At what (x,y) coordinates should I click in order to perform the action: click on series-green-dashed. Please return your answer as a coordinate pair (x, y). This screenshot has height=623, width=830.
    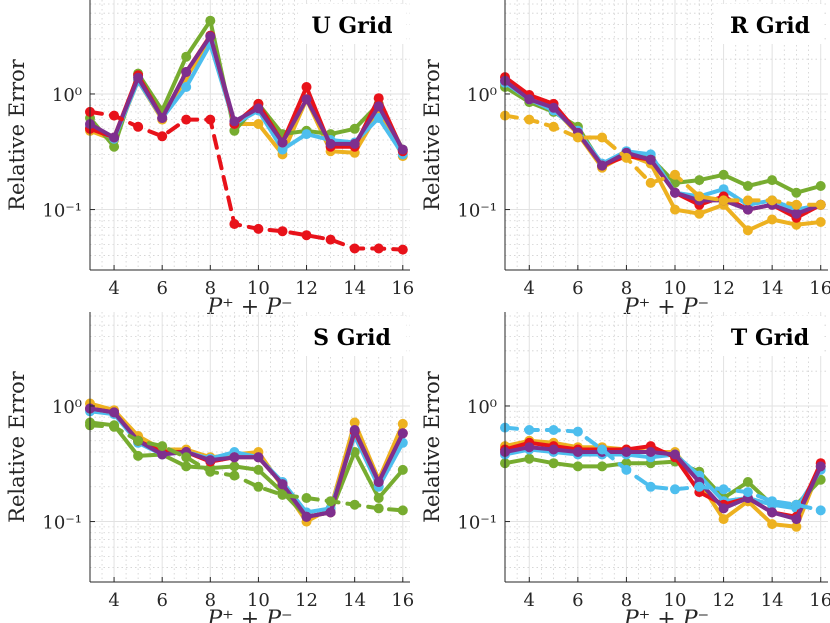
    Looking at the image, I should click on (246, 468).